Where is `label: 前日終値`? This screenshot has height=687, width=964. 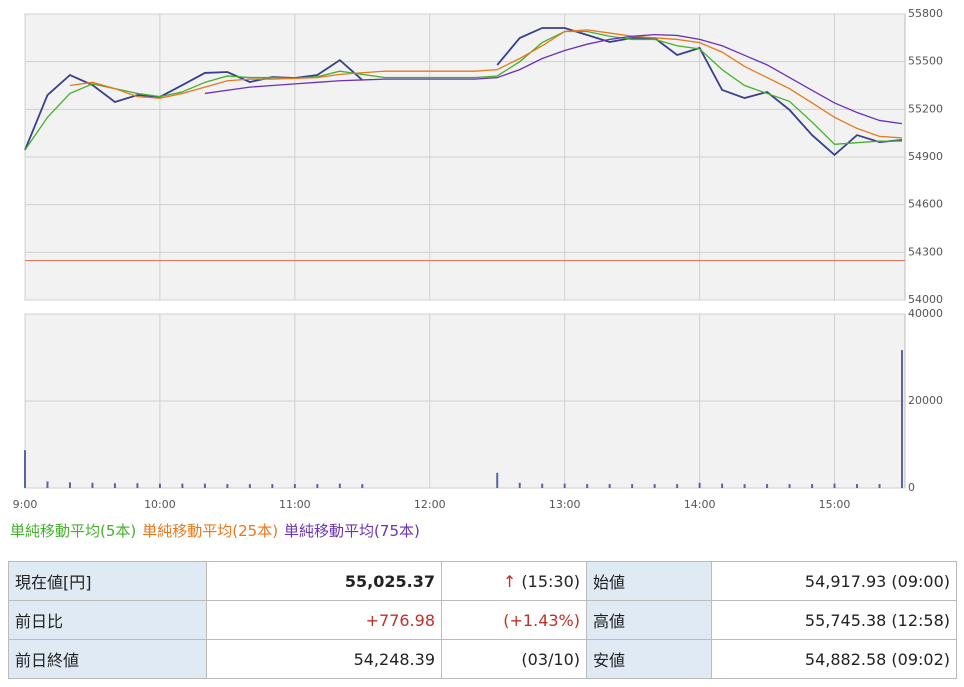 label: 前日終値 is located at coordinates (107, 659).